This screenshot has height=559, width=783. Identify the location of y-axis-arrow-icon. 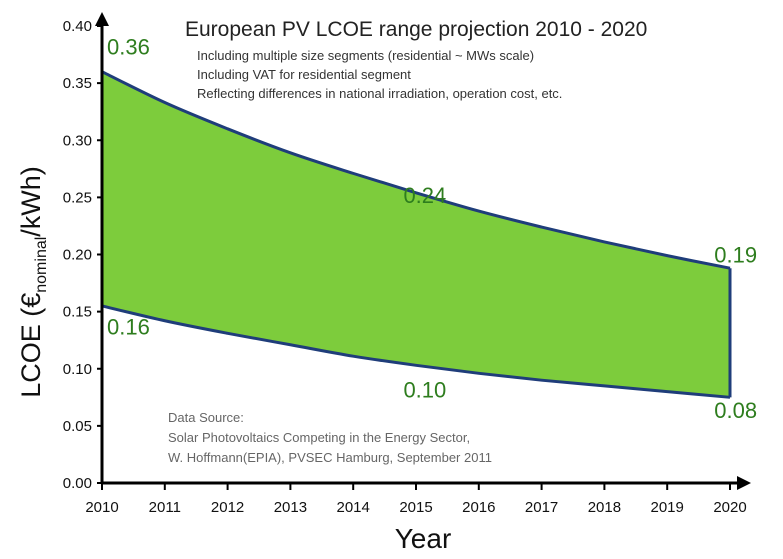
(102, 19).